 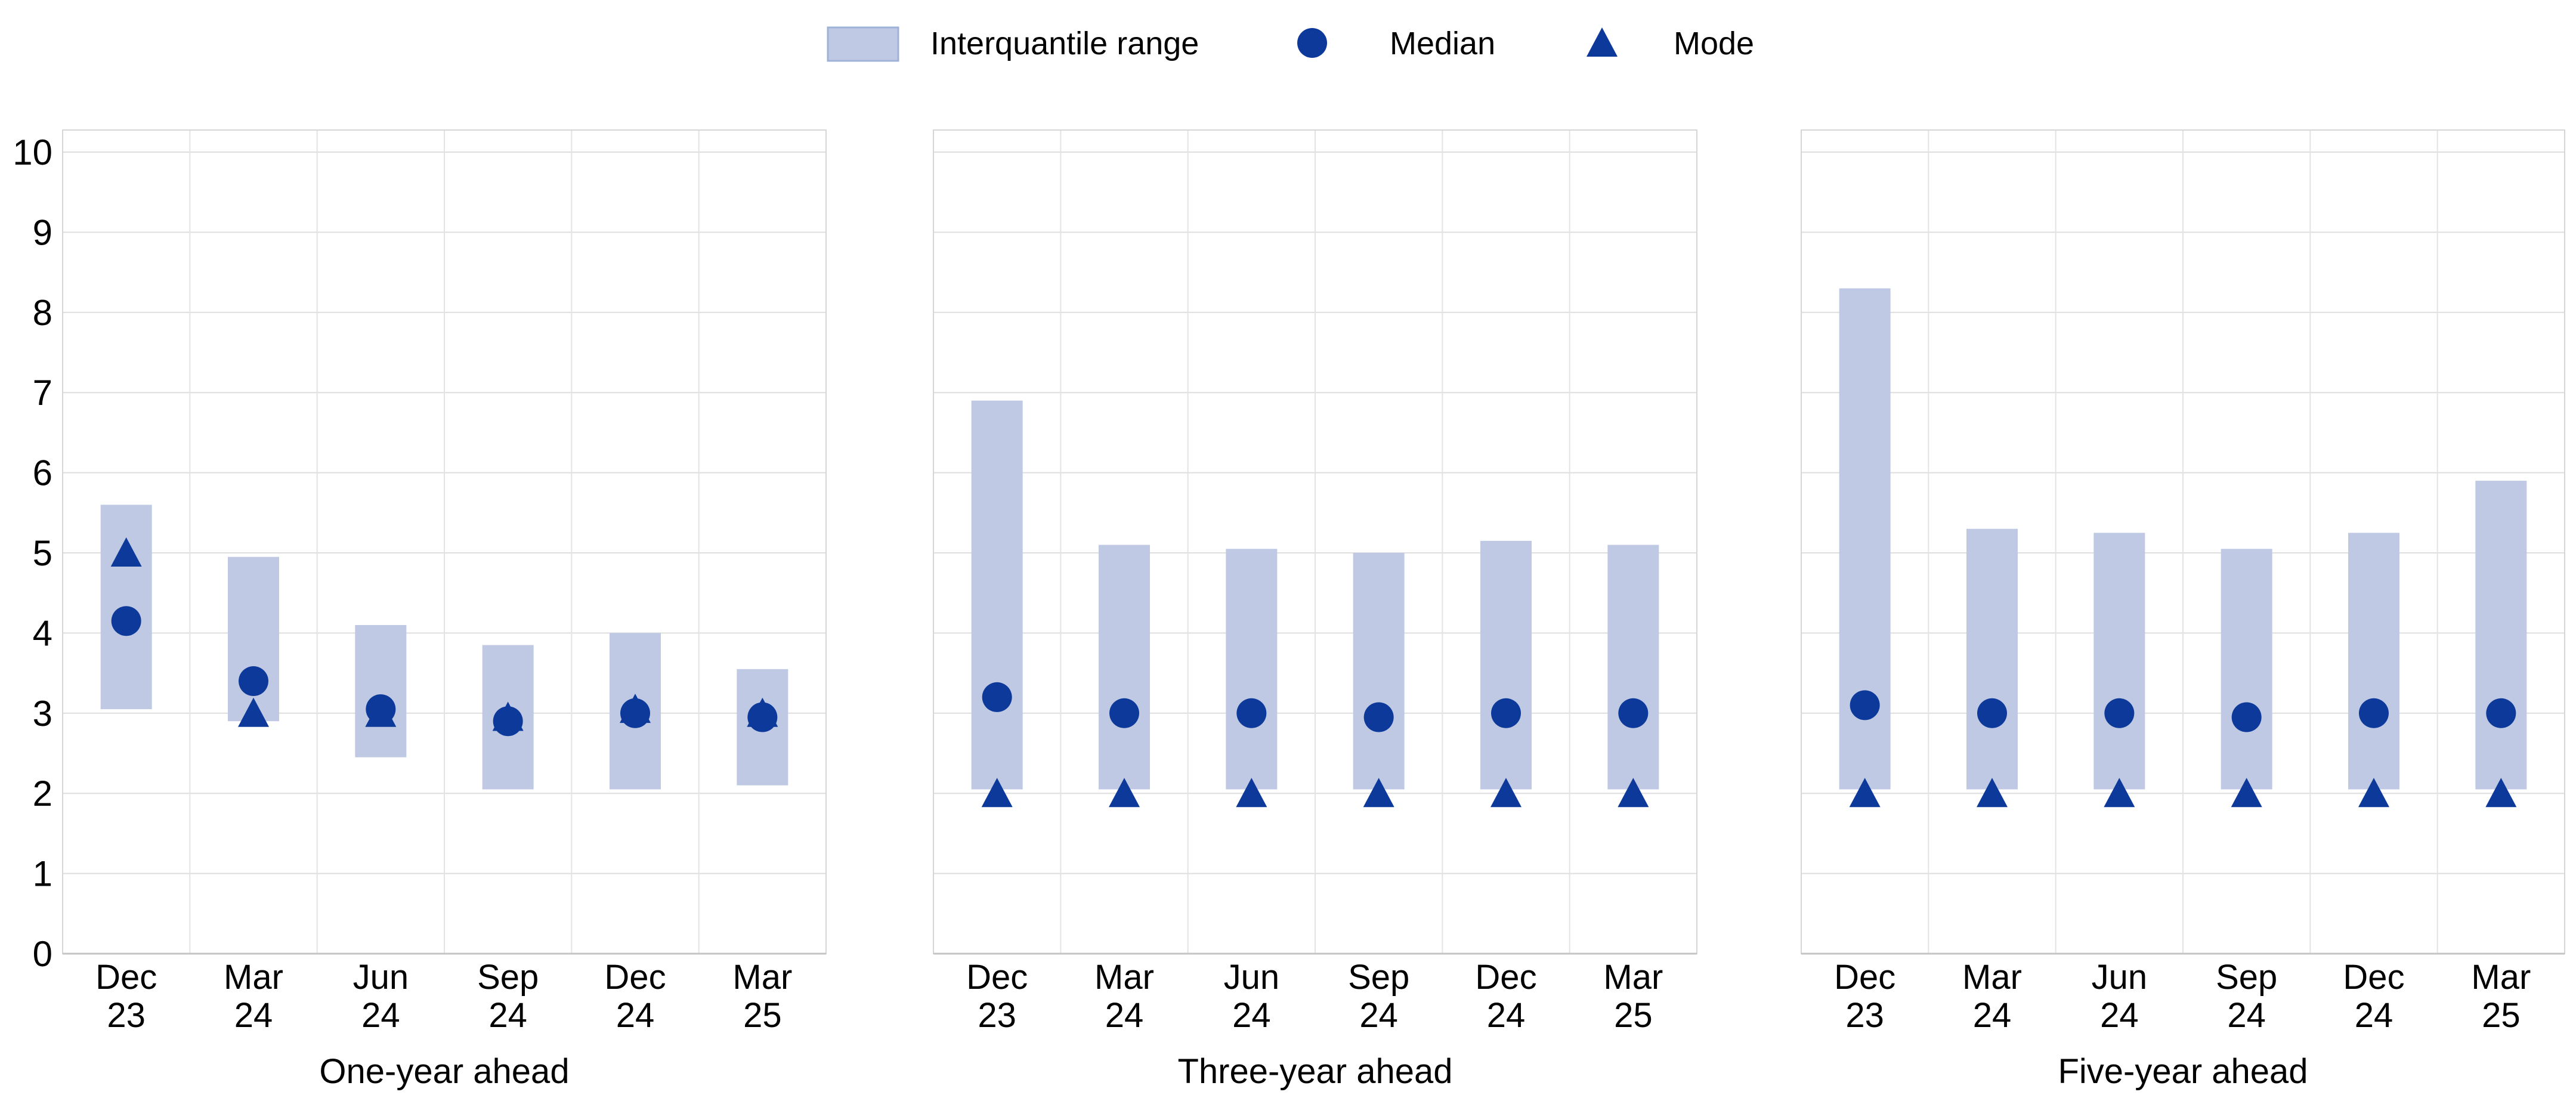 What do you see at coordinates (42, 954) in the screenshot?
I see `y-tick-label: 0` at bounding box center [42, 954].